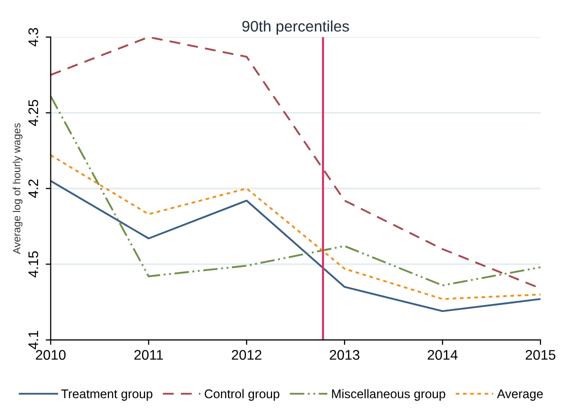 The height and width of the screenshot is (412, 563). Describe the element at coordinates (33, 264) in the screenshot. I see `y-tick-label: 4.15` at that location.